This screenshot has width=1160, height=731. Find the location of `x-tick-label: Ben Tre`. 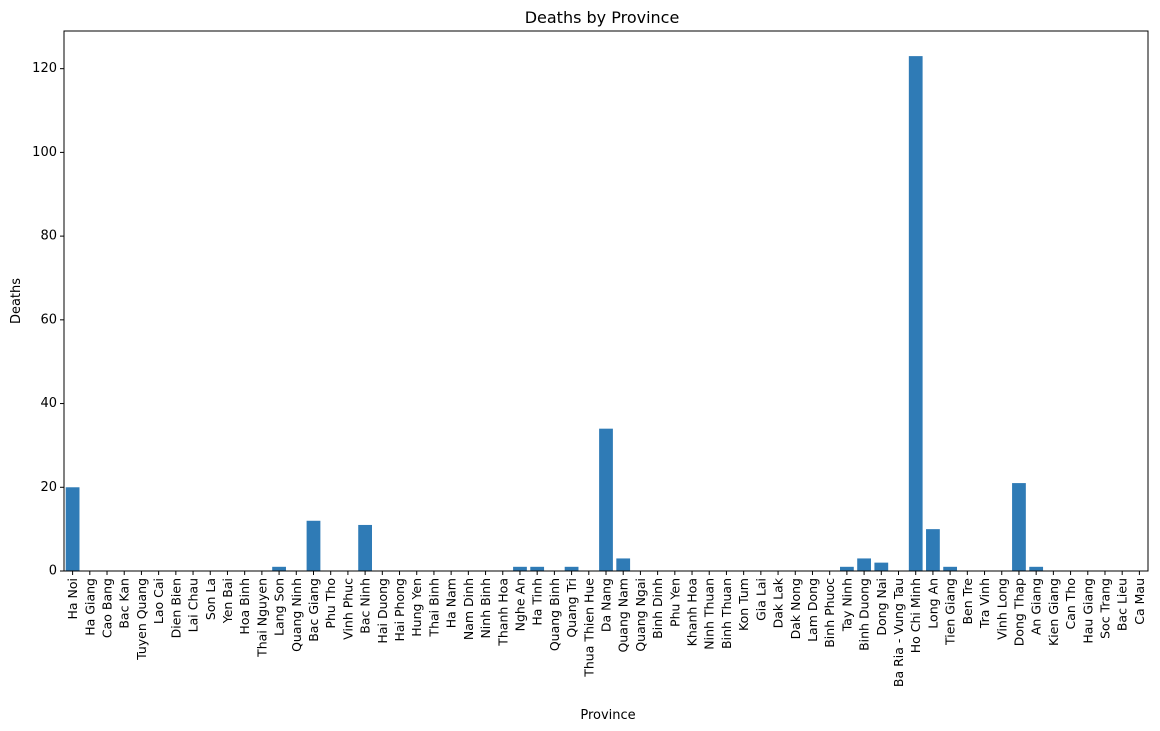

x-tick-label: Ben Tre is located at coordinates (967, 601).